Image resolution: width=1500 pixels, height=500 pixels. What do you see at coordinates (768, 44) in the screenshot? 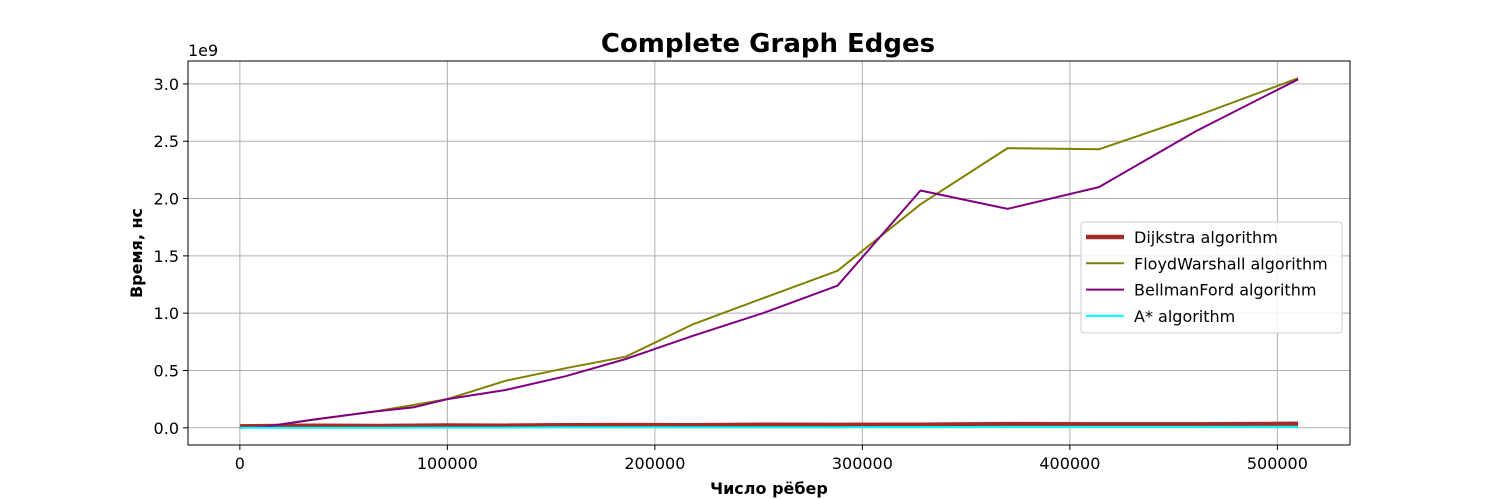
I see `chart-title: Complete Graph Edges` at bounding box center [768, 44].